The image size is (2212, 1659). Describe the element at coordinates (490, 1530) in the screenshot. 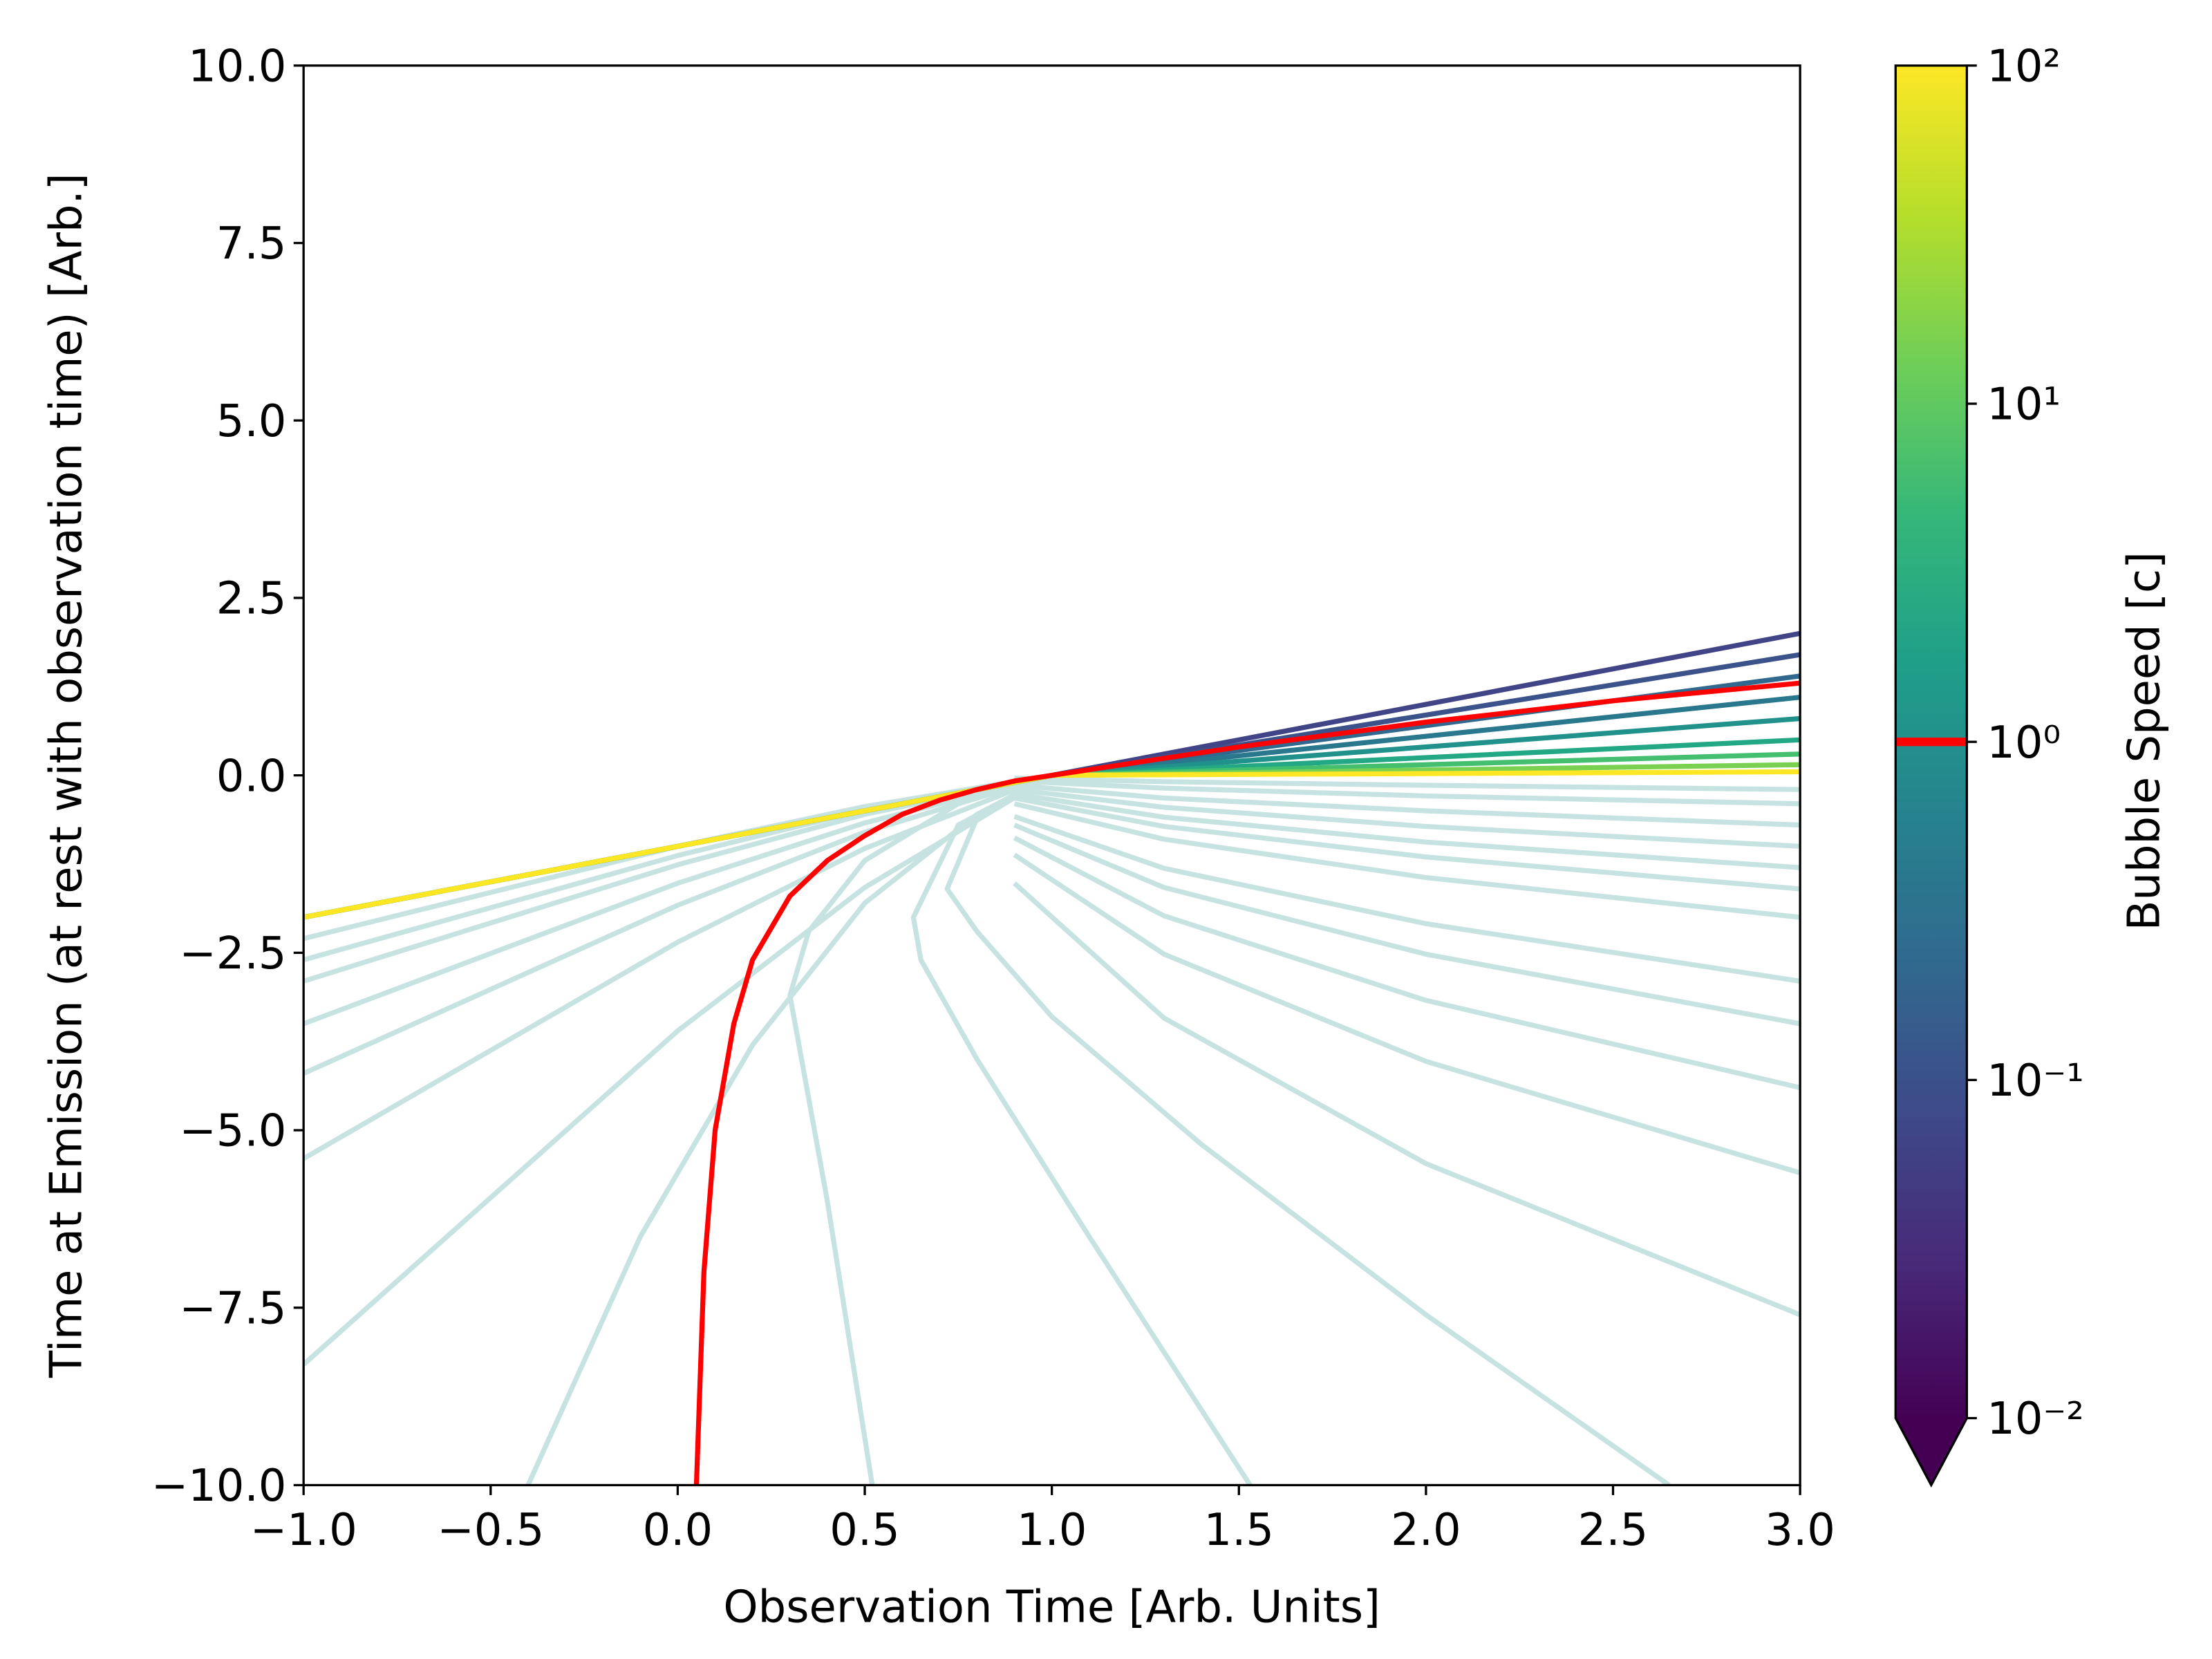

I see `x-tick-label: −0.5` at that location.